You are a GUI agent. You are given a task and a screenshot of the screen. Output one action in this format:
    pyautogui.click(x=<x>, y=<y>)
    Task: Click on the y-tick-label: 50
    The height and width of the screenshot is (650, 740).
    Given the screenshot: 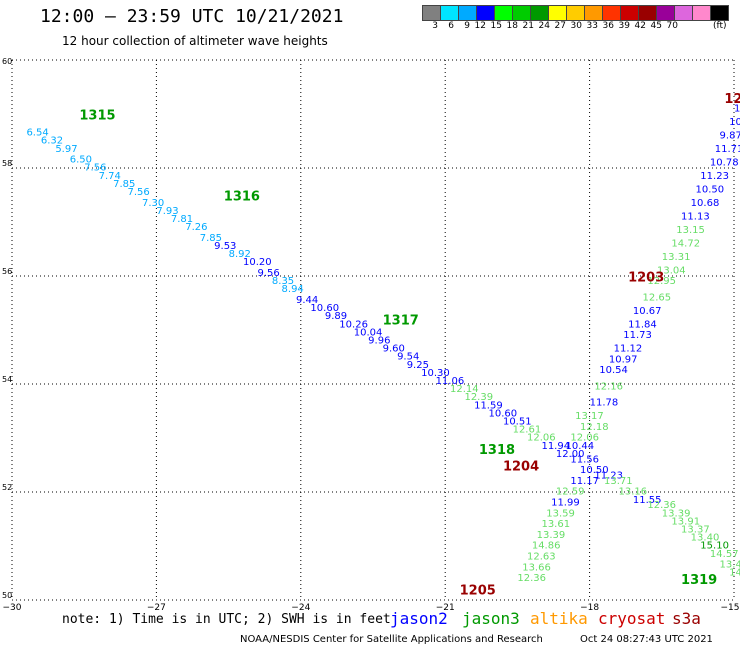 What is the action you would take?
    pyautogui.click(x=7, y=595)
    